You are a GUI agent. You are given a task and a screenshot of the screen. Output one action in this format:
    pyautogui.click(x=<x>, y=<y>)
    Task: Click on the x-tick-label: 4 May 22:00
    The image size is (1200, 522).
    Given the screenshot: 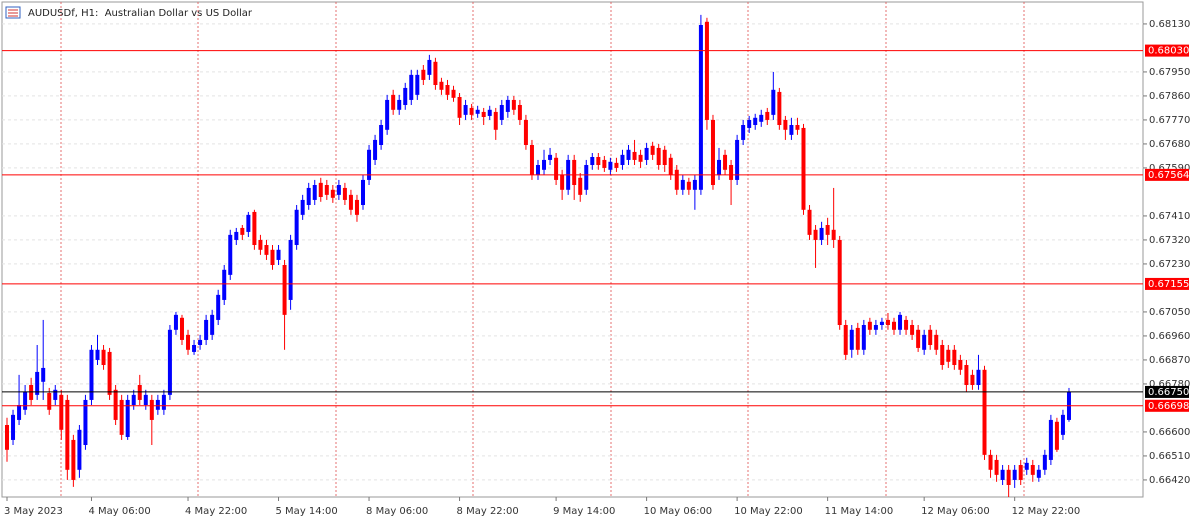 What is the action you would take?
    pyautogui.click(x=216, y=511)
    